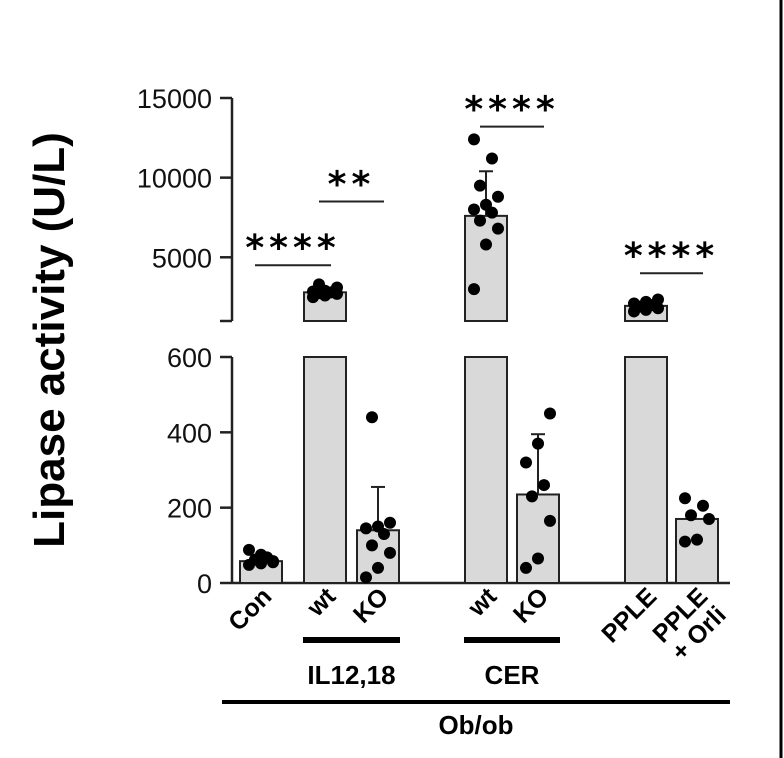 This screenshot has height=758, width=784. Describe the element at coordinates (189, 433) in the screenshot. I see `y-tick-label: 400` at that location.